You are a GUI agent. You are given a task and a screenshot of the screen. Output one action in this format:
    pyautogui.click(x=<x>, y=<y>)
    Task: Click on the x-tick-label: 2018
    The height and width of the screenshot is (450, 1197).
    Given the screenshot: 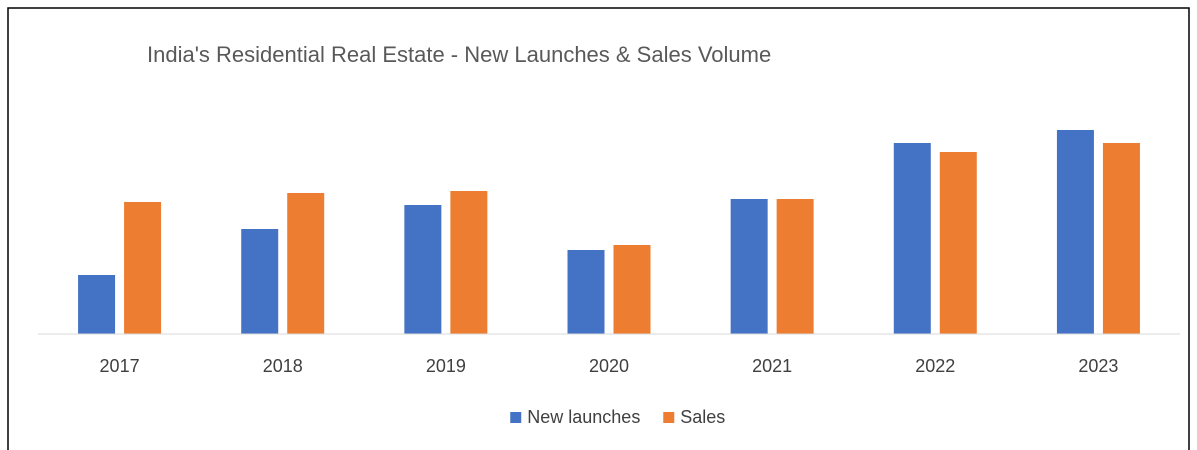 What is the action you would take?
    pyautogui.click(x=283, y=366)
    